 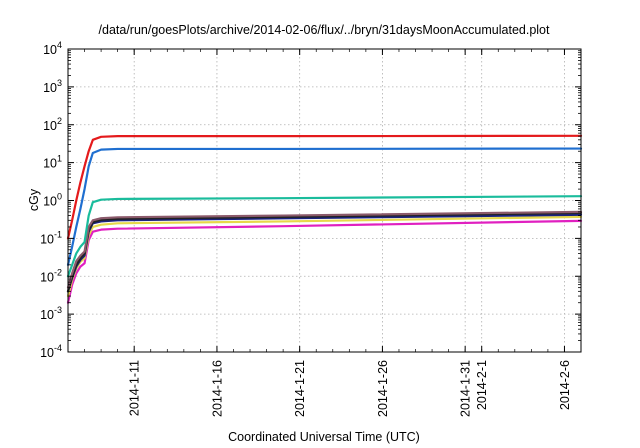 I want to click on x-axis-label: Coordinated Universal Time (UTC), so click(x=324, y=437).